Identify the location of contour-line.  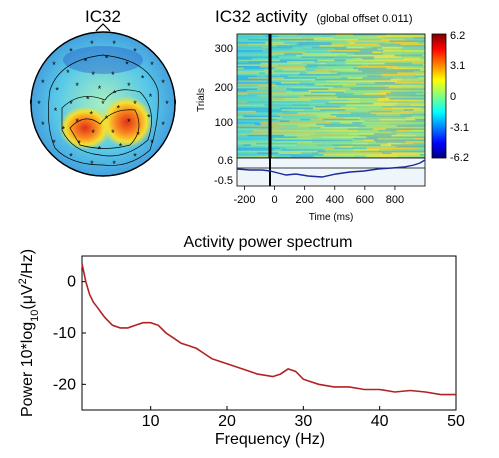
(103, 110).